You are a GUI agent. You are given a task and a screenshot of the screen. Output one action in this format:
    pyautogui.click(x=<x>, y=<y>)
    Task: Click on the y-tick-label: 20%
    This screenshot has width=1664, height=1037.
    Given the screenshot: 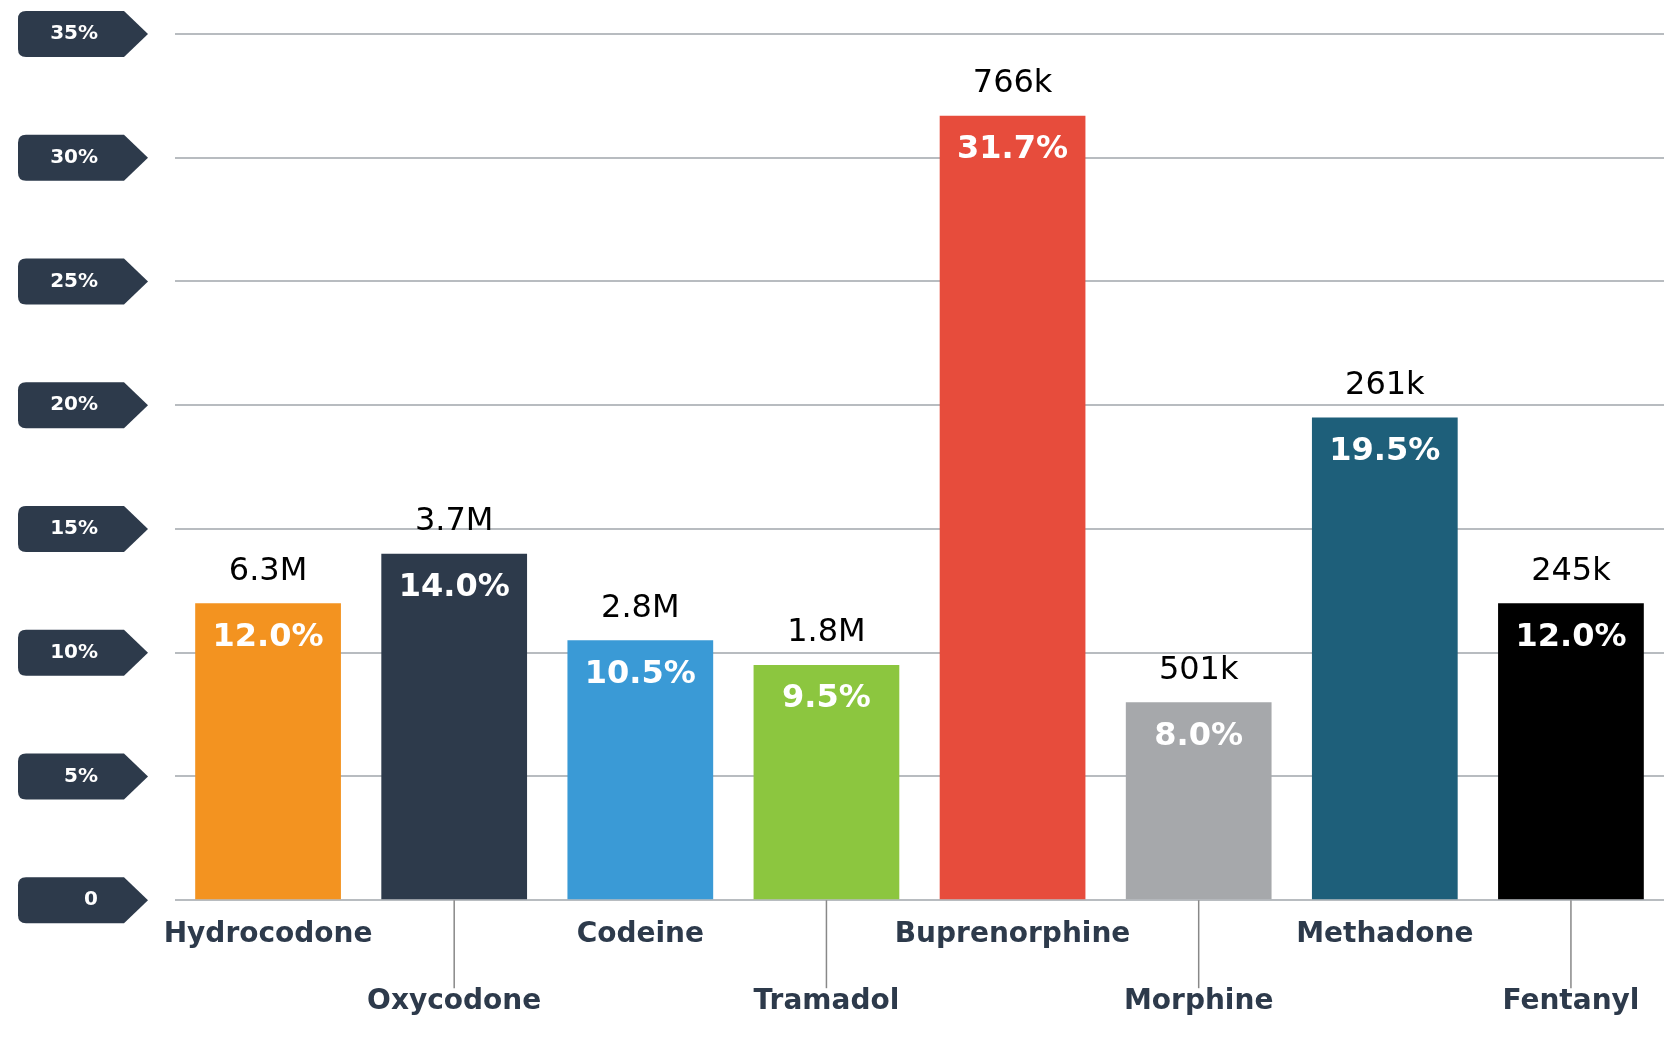 What is the action you would take?
    pyautogui.click(x=74, y=403)
    